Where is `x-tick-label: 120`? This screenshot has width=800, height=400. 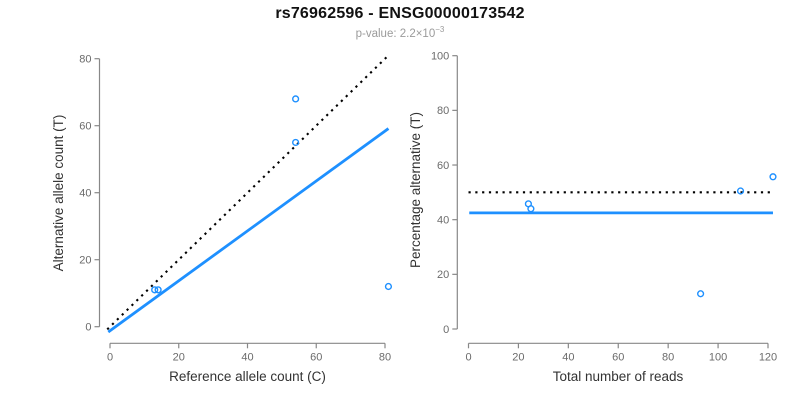
x-tick-label: 120 is located at coordinates (768, 357).